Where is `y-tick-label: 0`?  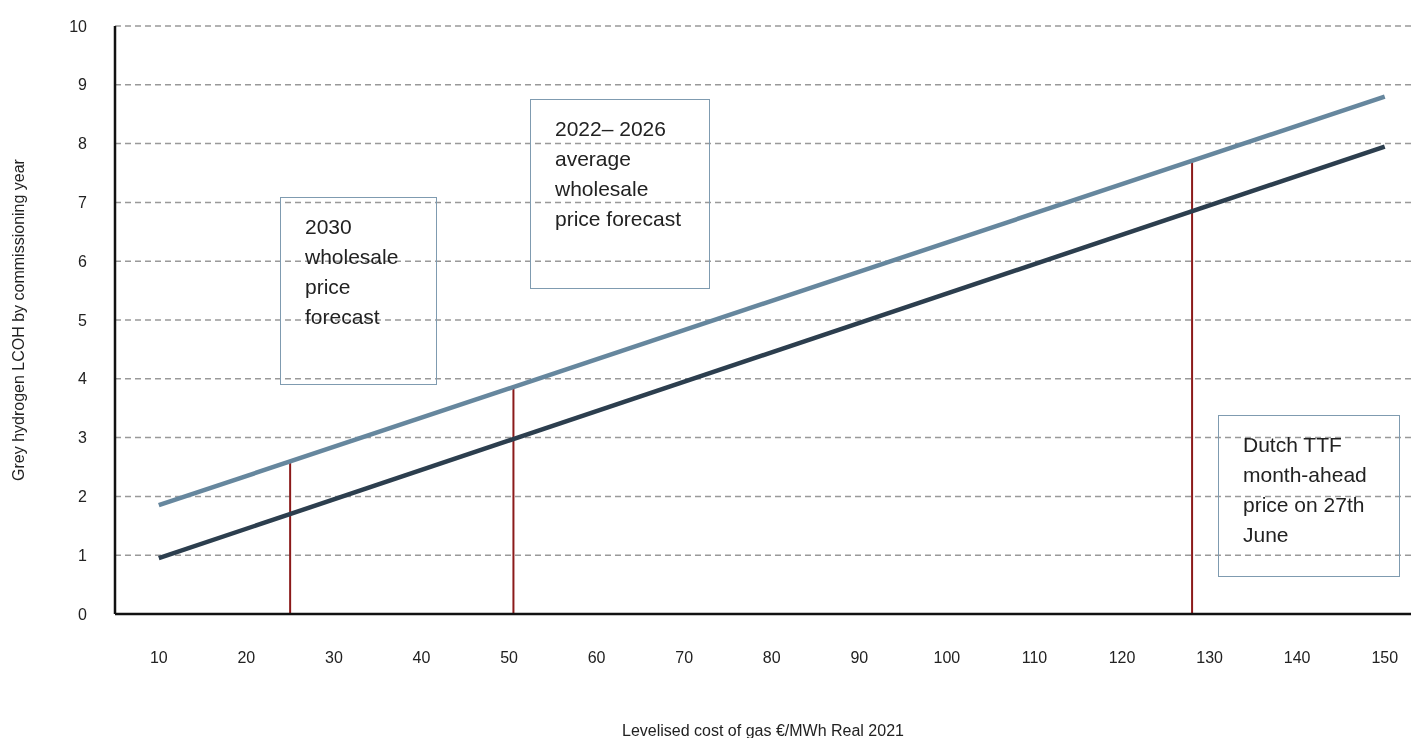
y-tick-label: 0 is located at coordinates (83, 614).